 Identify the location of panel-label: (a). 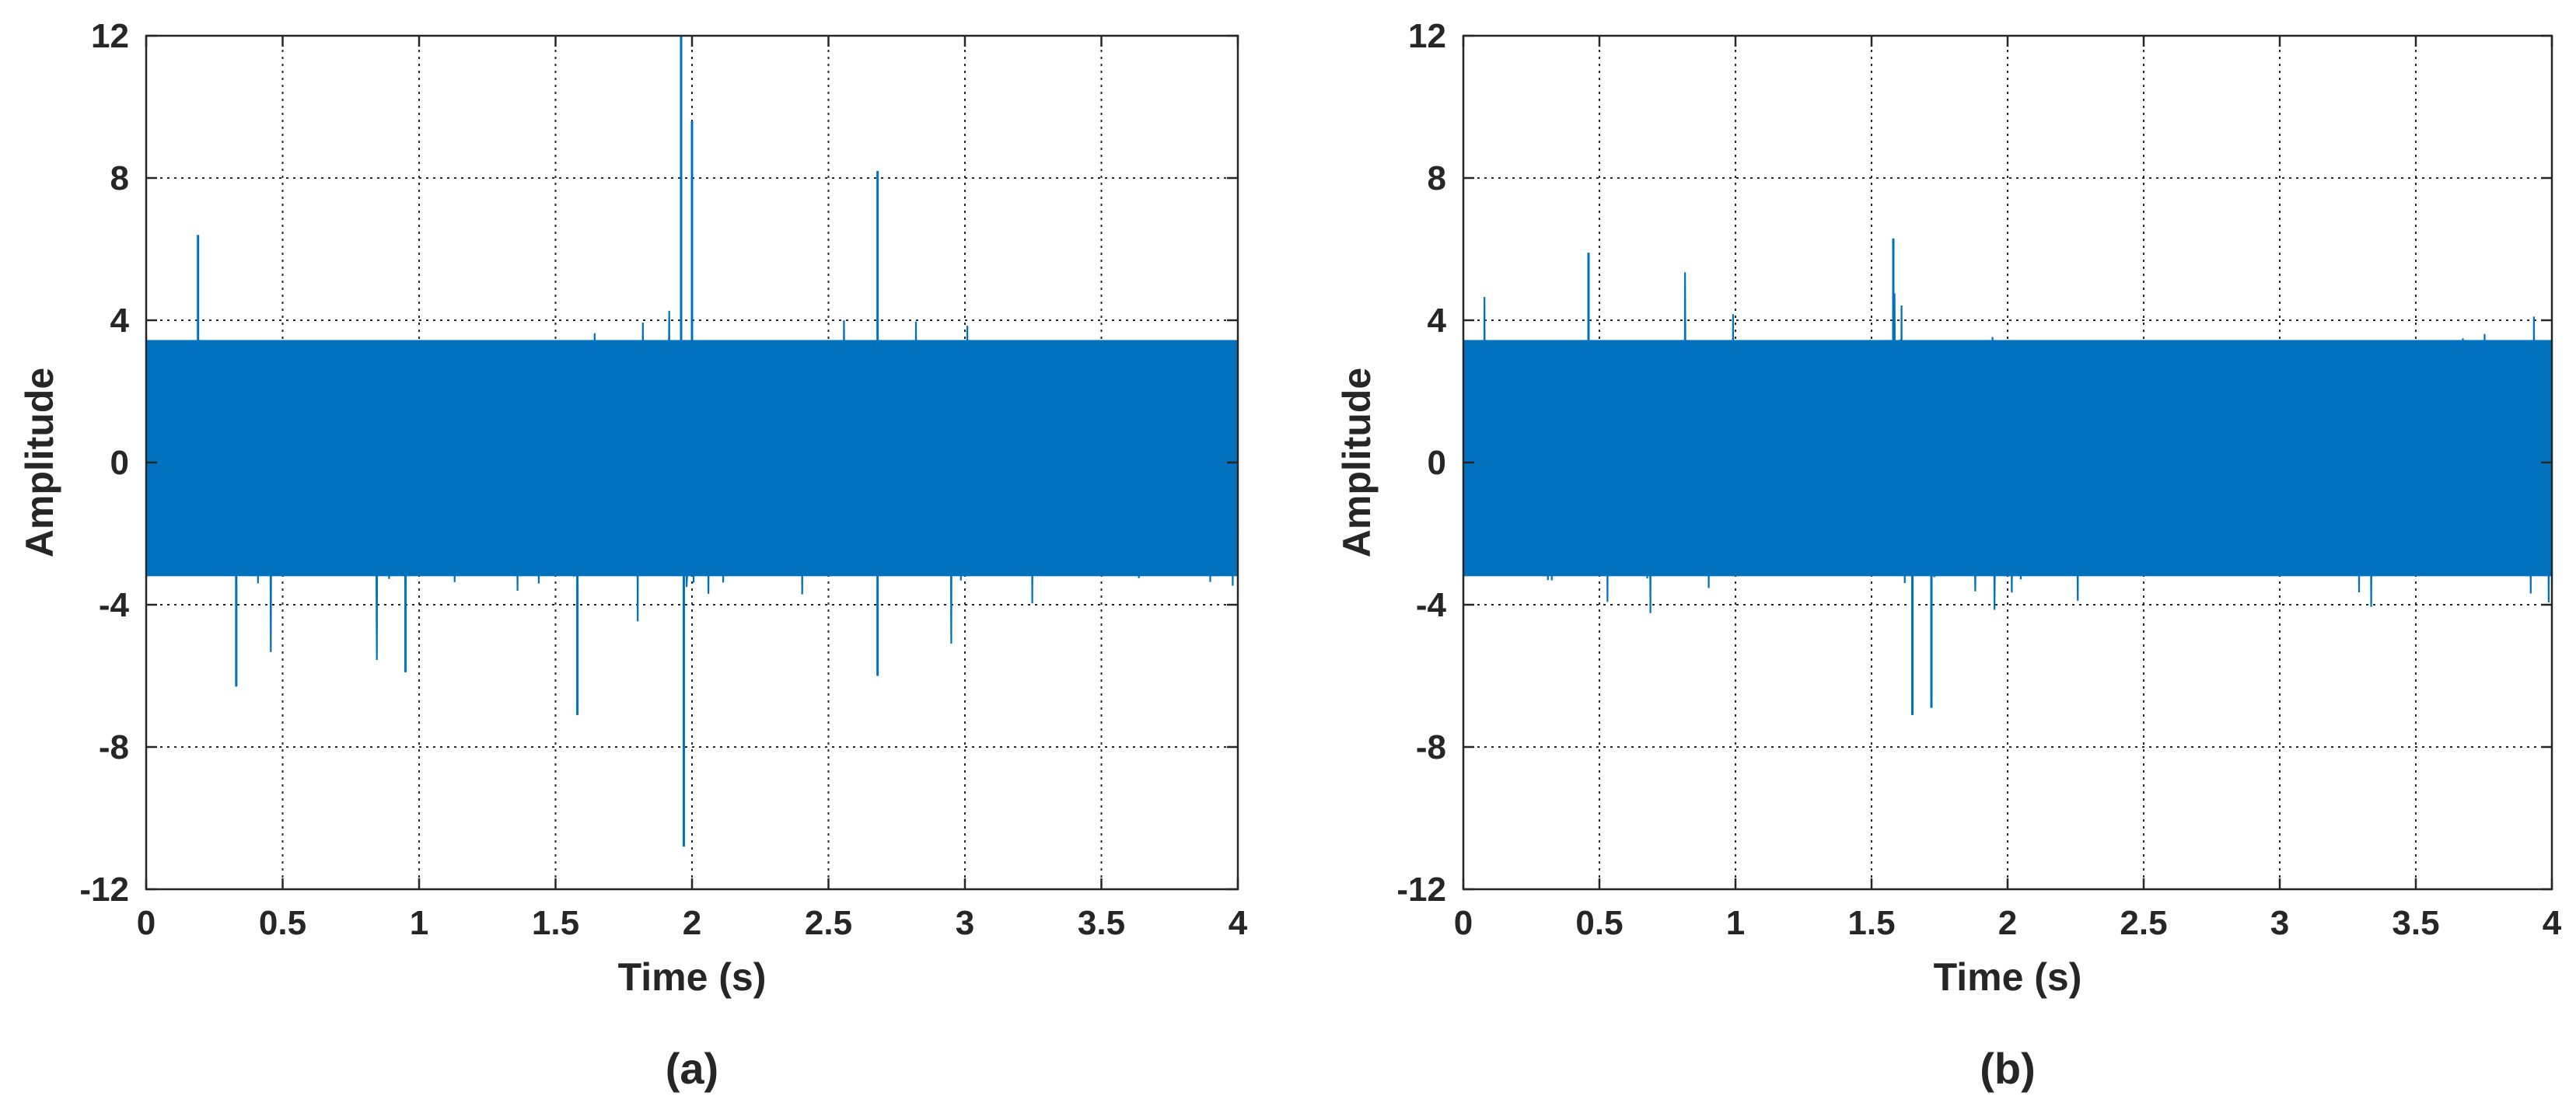
(692, 1068).